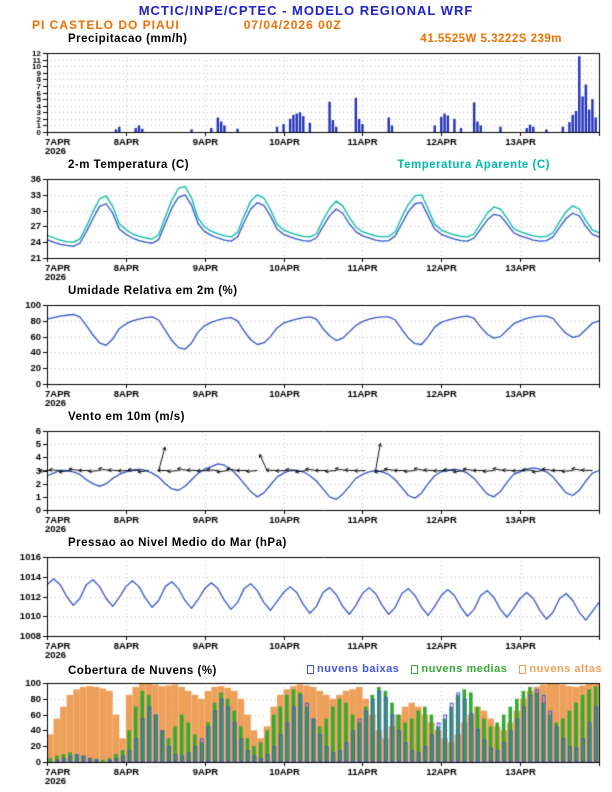 This screenshot has width=612, height=792. I want to click on run-datetime: 07/04/2026 00Z, so click(292, 25).